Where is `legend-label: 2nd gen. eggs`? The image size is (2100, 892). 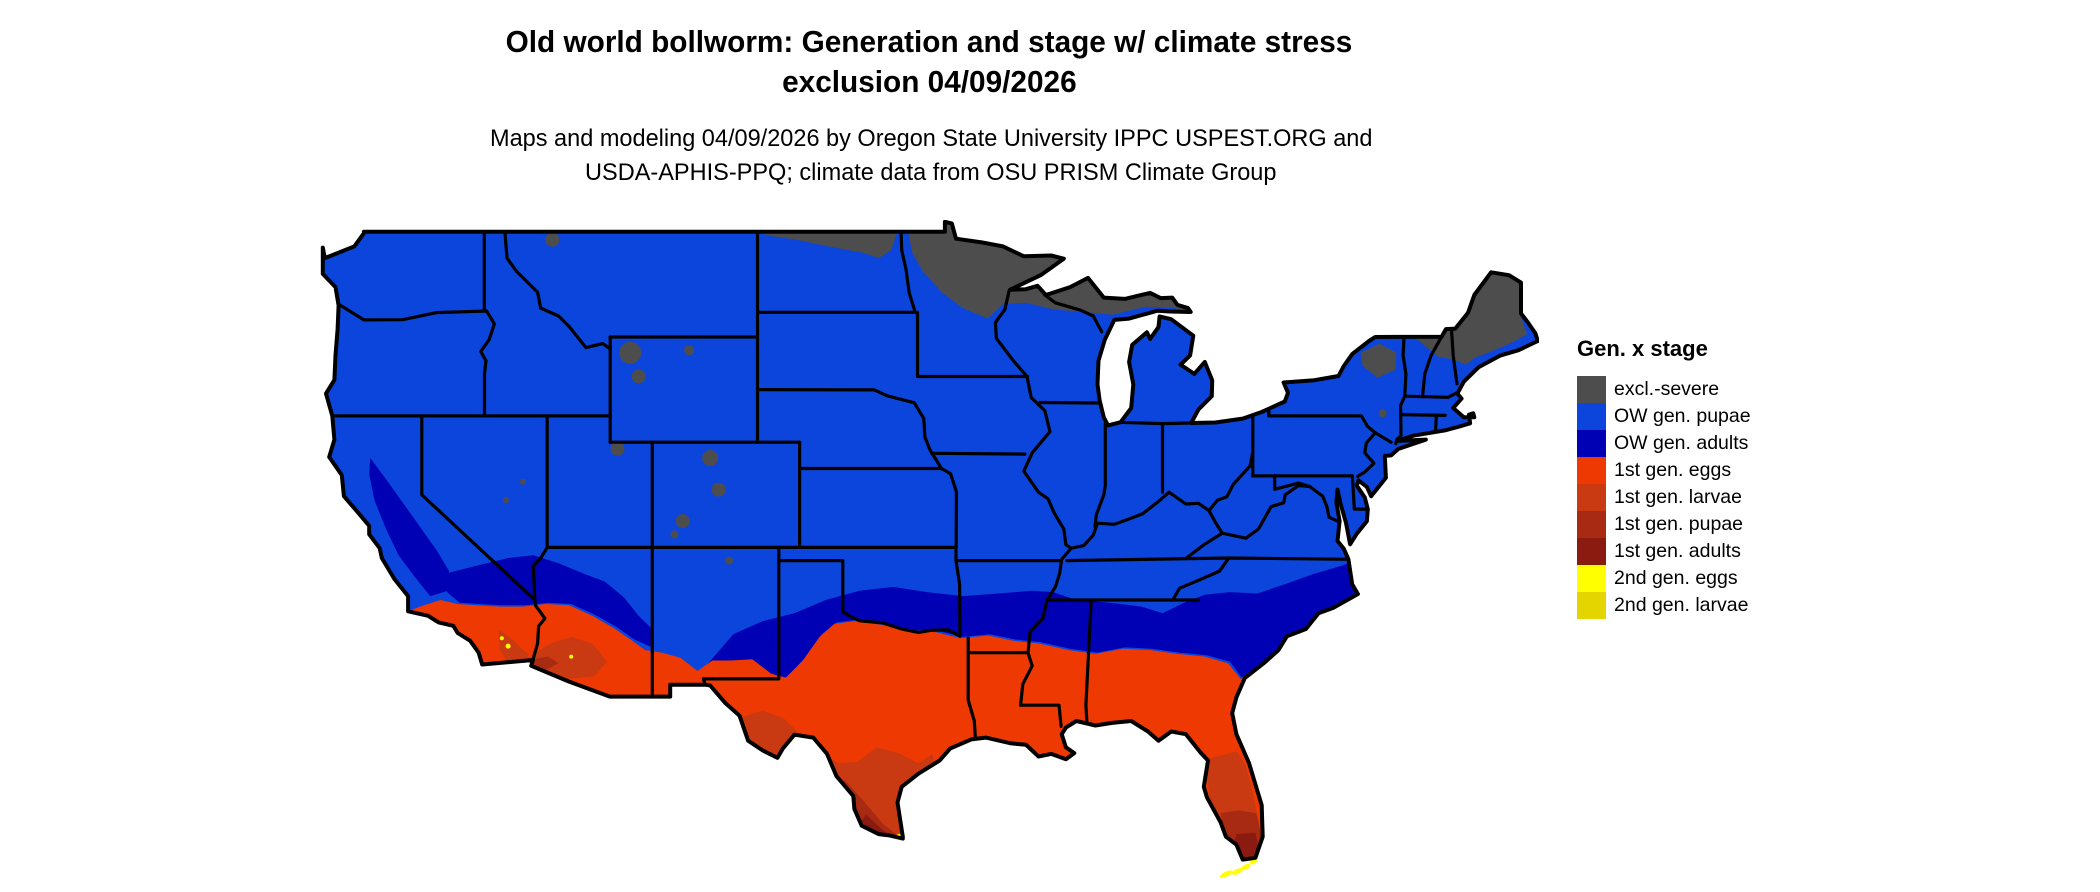
legend-label: 2nd gen. eggs is located at coordinates (1676, 578).